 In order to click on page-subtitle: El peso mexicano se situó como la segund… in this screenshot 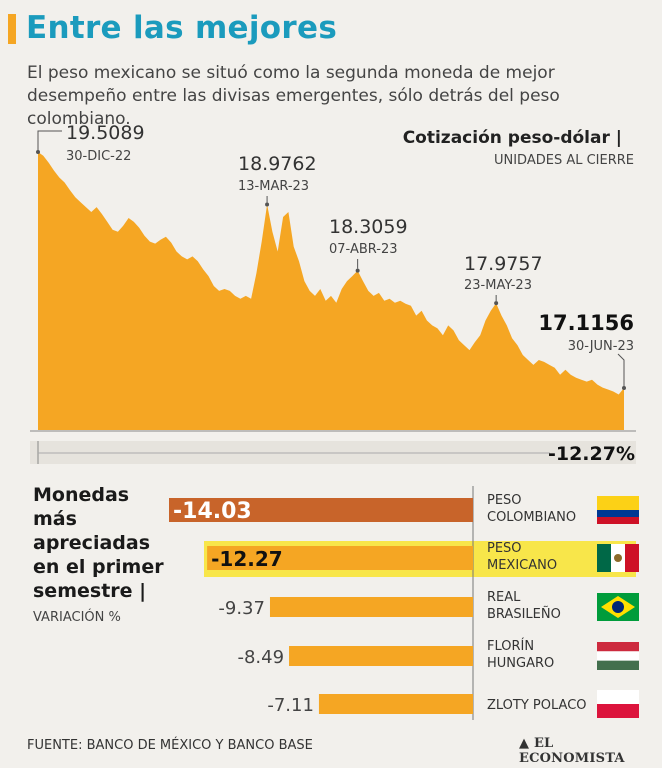, I will do `click(293, 96)`.